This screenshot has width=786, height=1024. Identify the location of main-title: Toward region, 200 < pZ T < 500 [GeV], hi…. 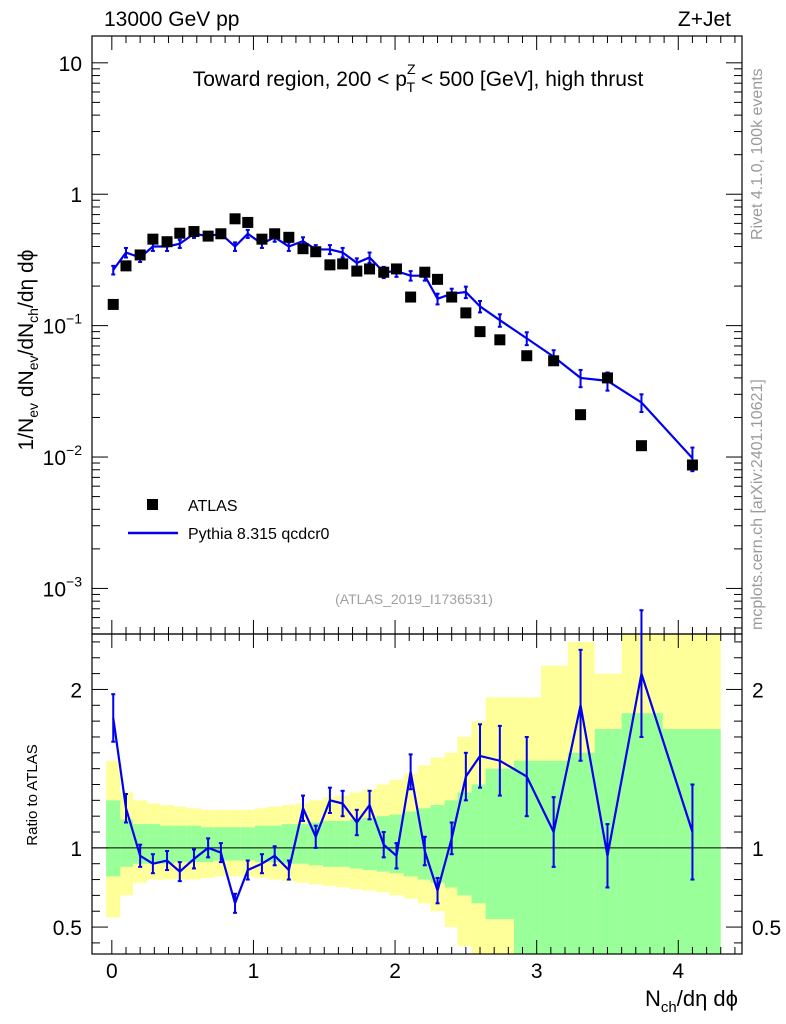
(418, 78).